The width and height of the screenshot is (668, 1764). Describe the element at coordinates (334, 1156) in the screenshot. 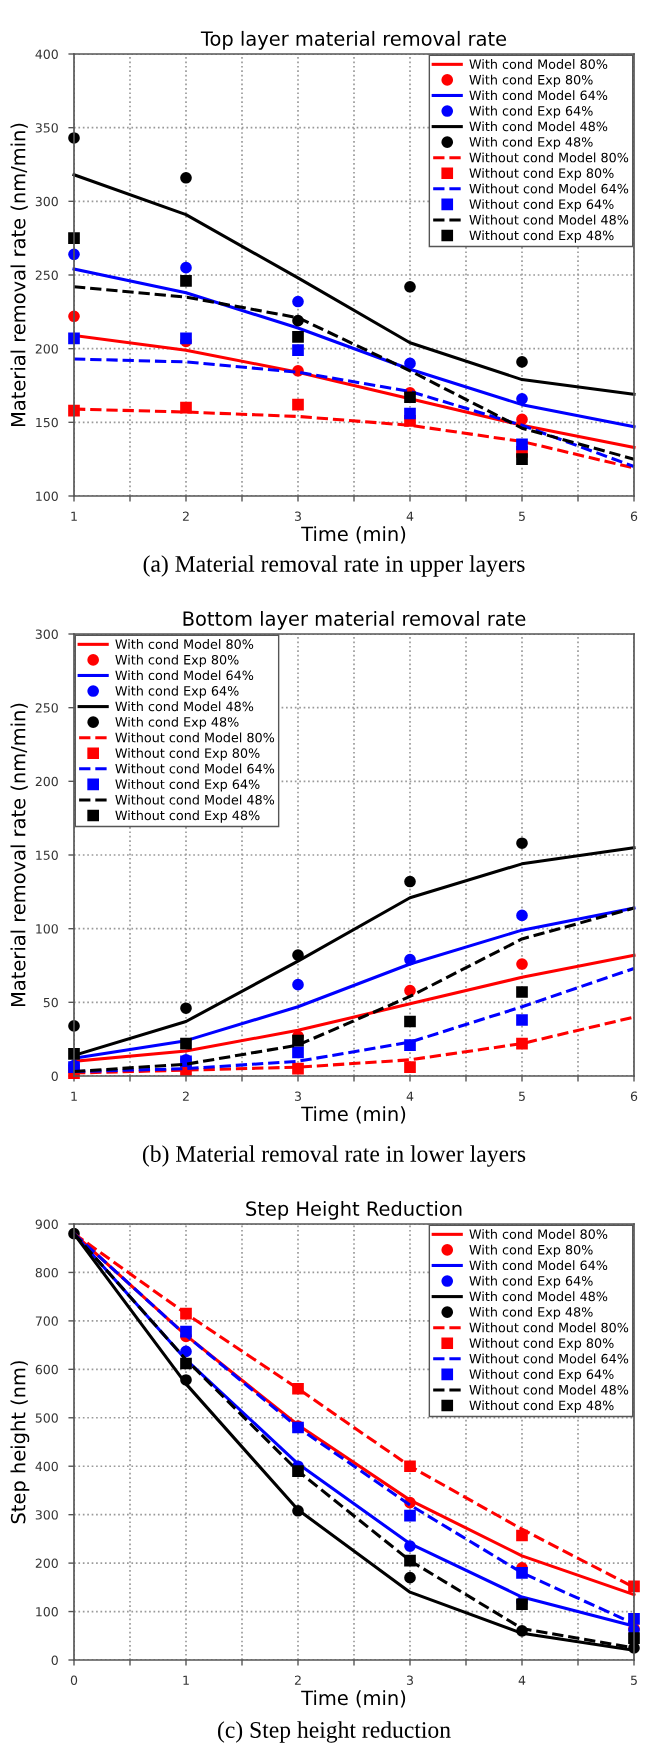

I see `text: (b) Material removal rate in lower layers` at that location.